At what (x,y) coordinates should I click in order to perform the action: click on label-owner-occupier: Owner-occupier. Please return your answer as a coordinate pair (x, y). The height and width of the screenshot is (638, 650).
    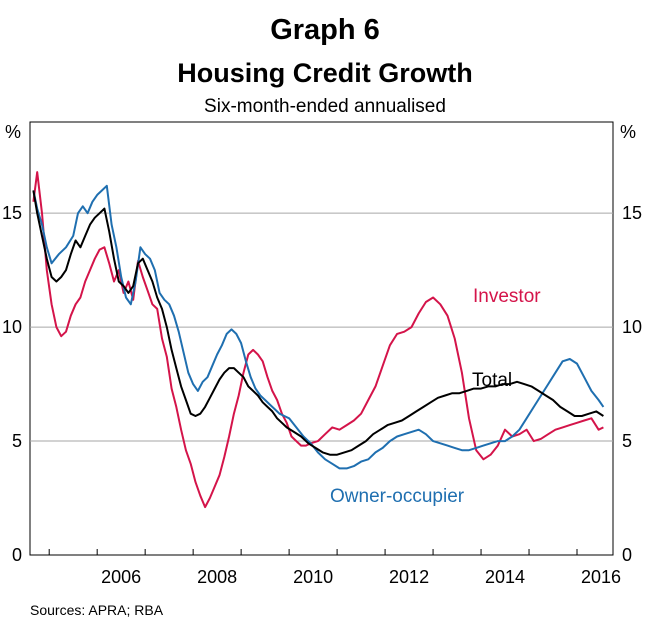
    Looking at the image, I should click on (397, 496).